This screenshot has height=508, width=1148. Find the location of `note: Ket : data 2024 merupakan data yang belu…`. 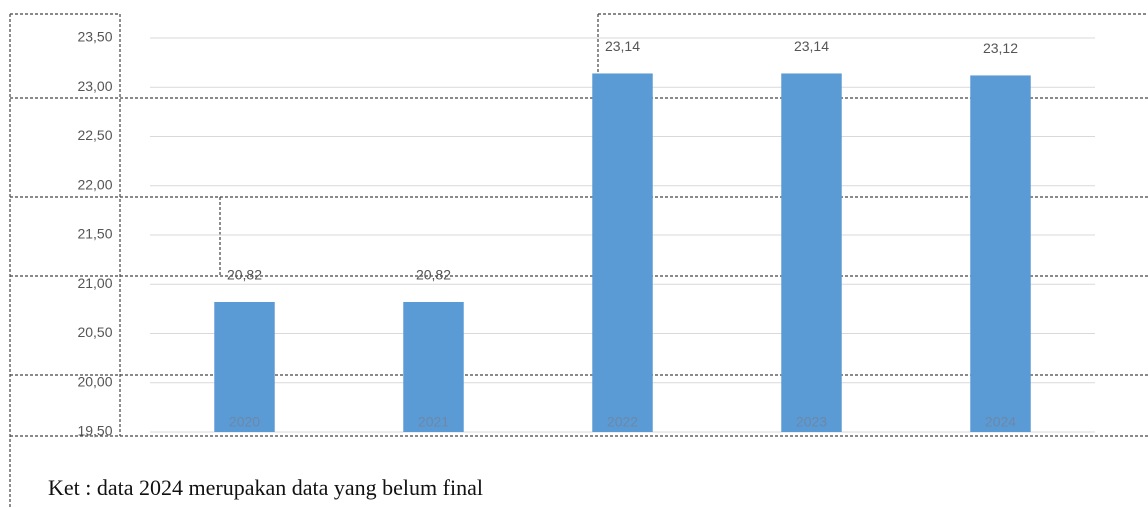

note: Ket : data 2024 merupakan data yang belu… is located at coordinates (265, 487).